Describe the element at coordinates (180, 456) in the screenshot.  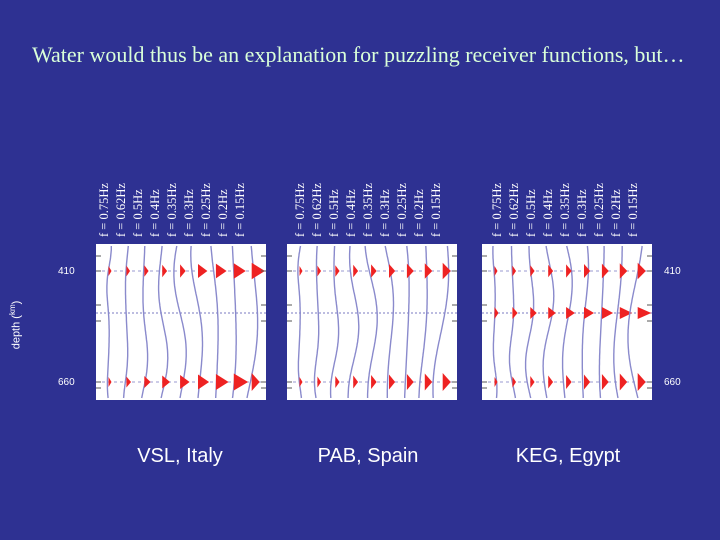
I see `station-label-vsl: VSL, Italy` at that location.